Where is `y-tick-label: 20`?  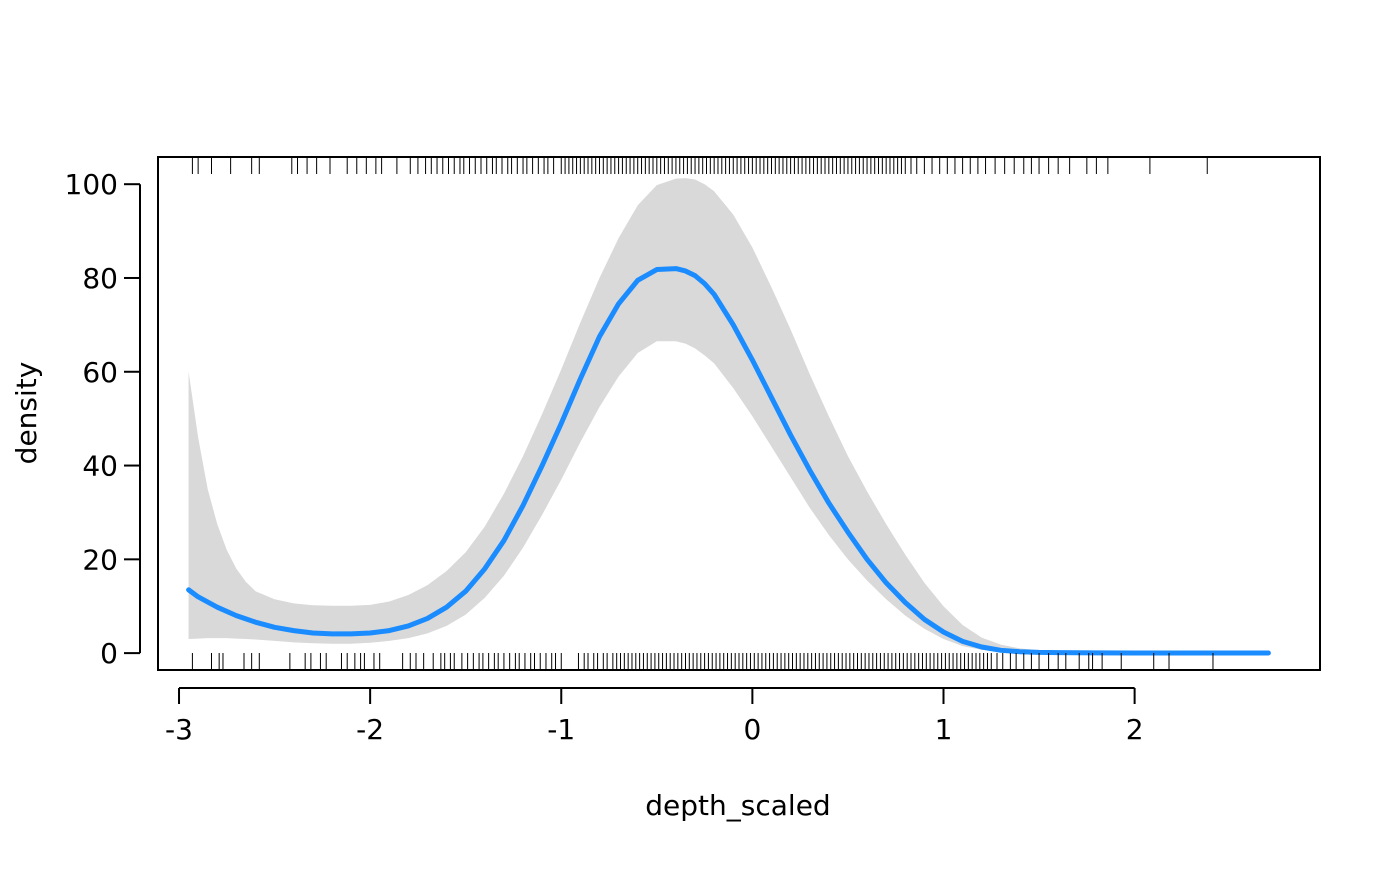 y-tick-label: 20 is located at coordinates (100, 559).